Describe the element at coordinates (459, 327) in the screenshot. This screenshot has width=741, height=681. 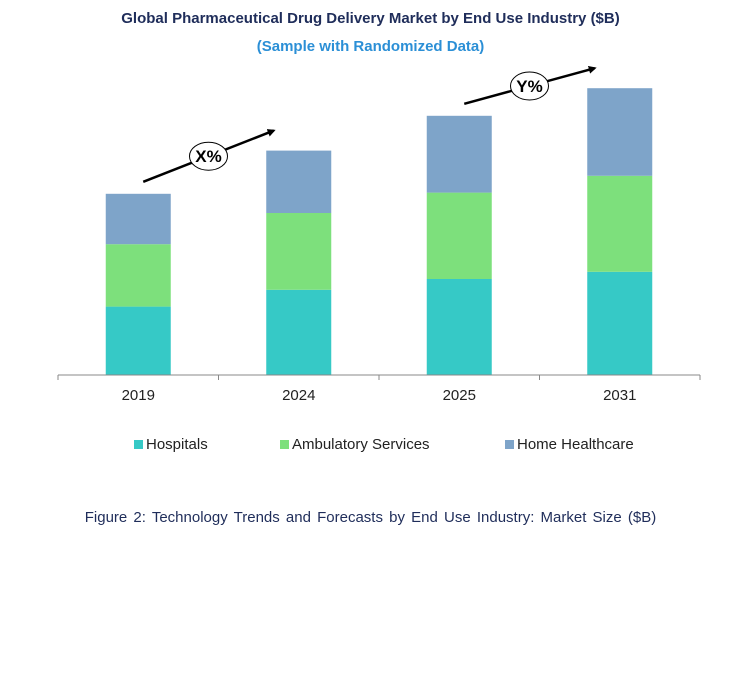
I see `bar-hospitals-2025` at that location.